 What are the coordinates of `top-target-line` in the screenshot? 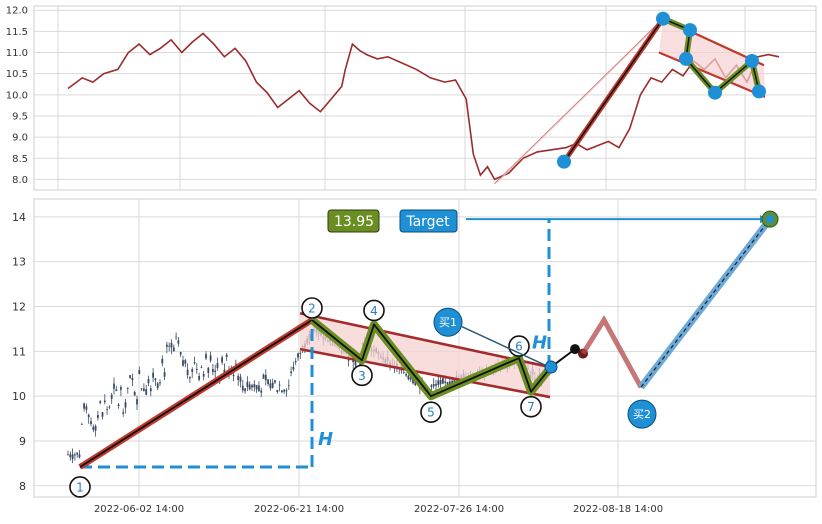 It's located at (579, 101).